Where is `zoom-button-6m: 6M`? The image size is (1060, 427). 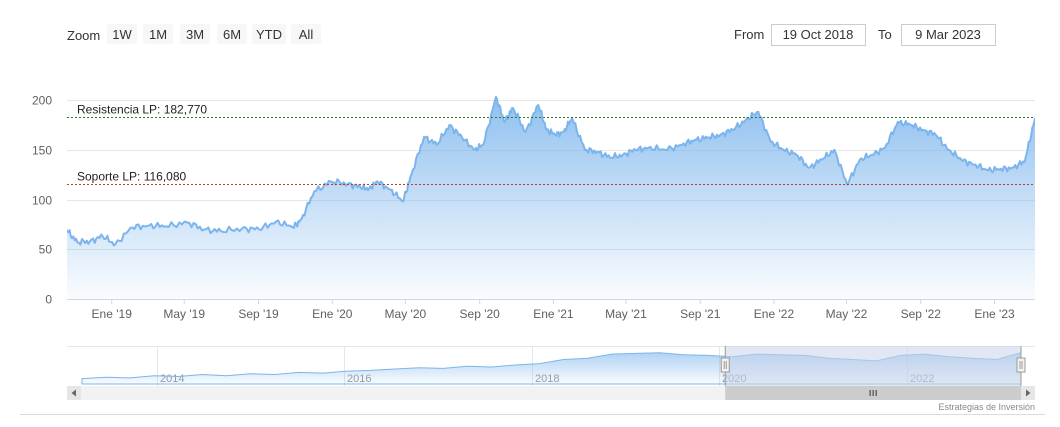
zoom-button-6m: 6M is located at coordinates (232, 34).